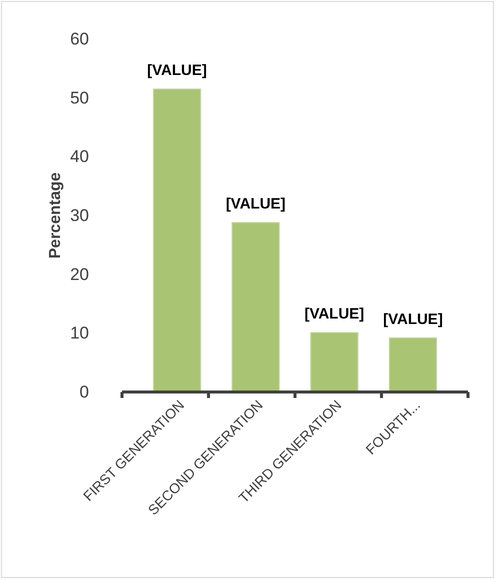 Image resolution: width=496 pixels, height=580 pixels. Describe the element at coordinates (79, 215) in the screenshot. I see `y-tick-label: 30` at that location.